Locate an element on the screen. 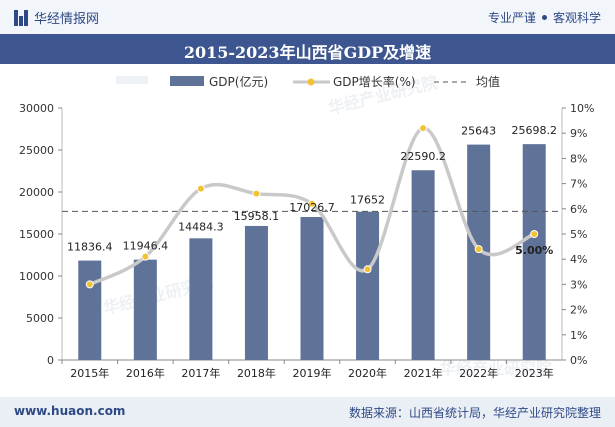 Image resolution: width=615 pixels, height=427 pixels. y-right-tick-label: 6% is located at coordinates (578, 209).